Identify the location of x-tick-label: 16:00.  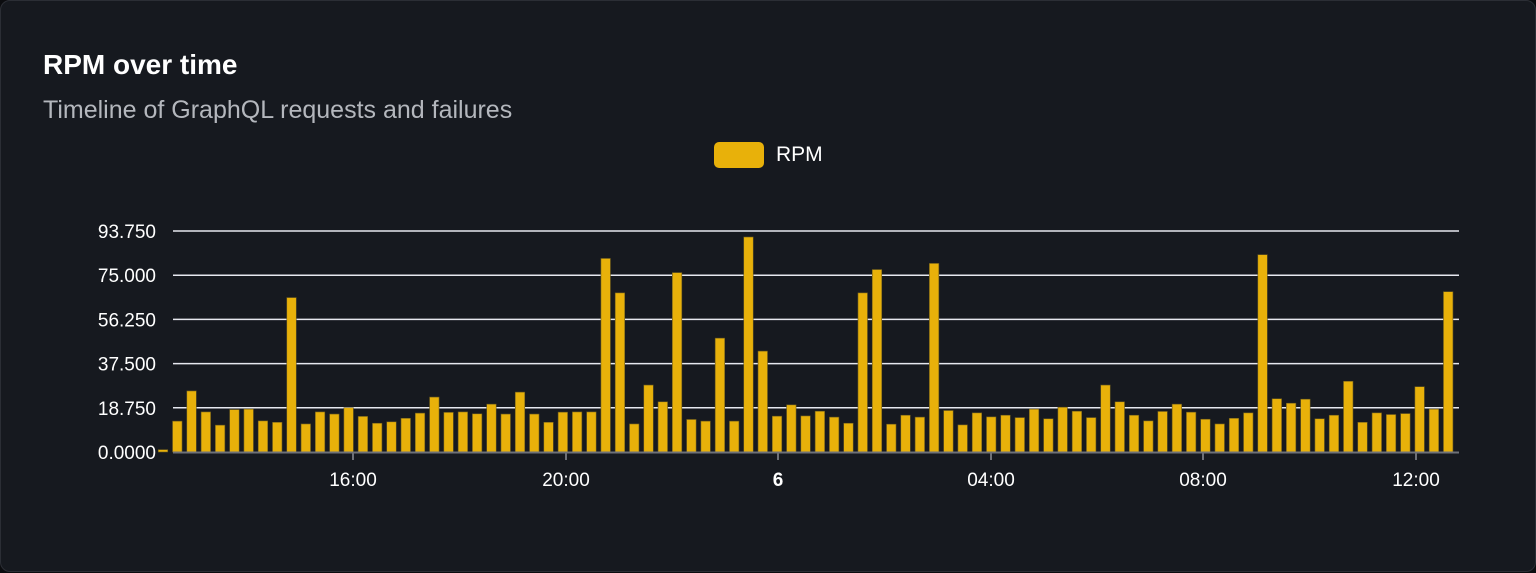
(353, 480).